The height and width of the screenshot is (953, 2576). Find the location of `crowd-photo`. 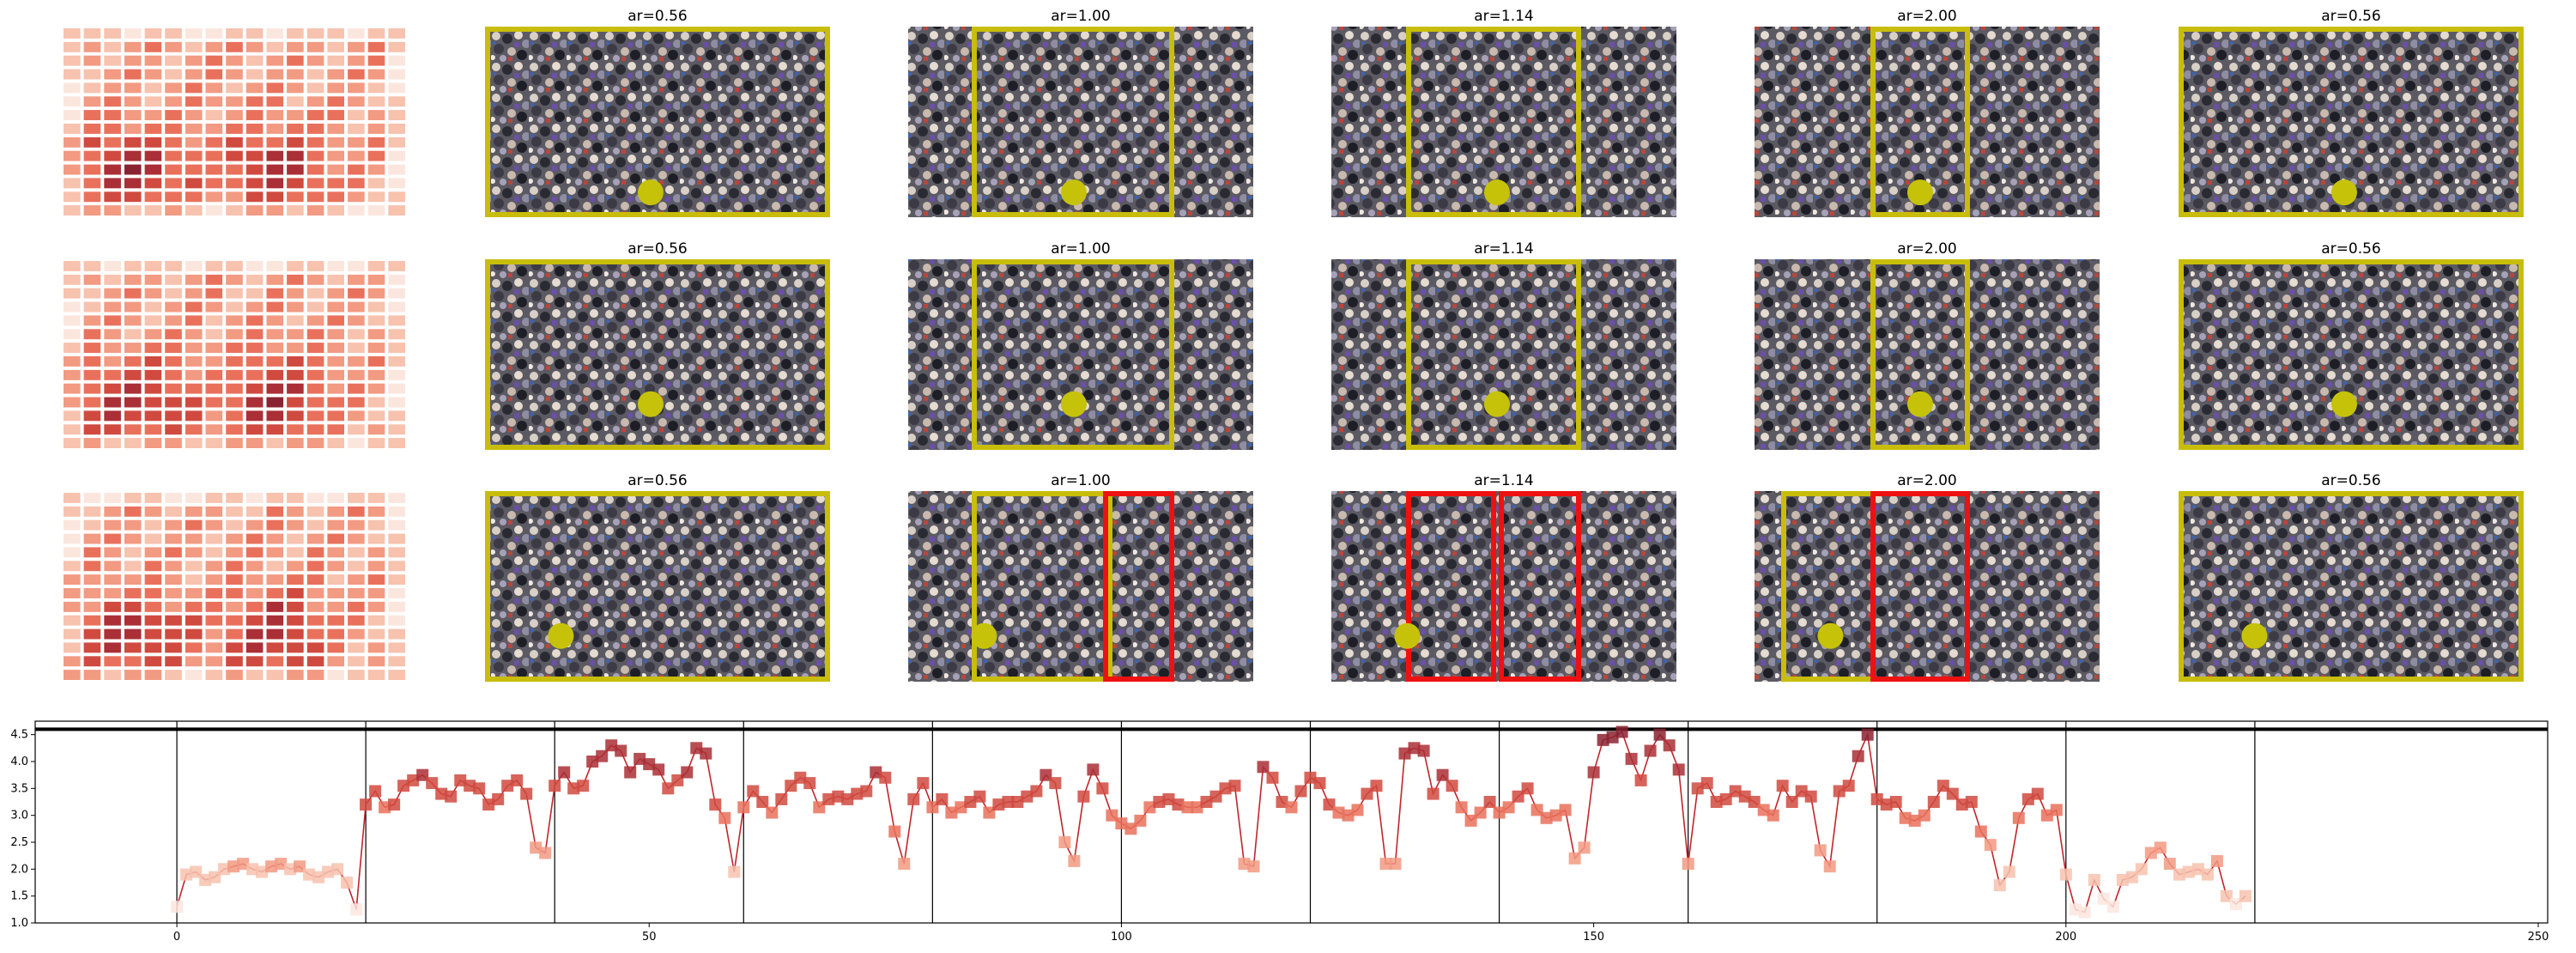

crowd-photo is located at coordinates (657, 586).